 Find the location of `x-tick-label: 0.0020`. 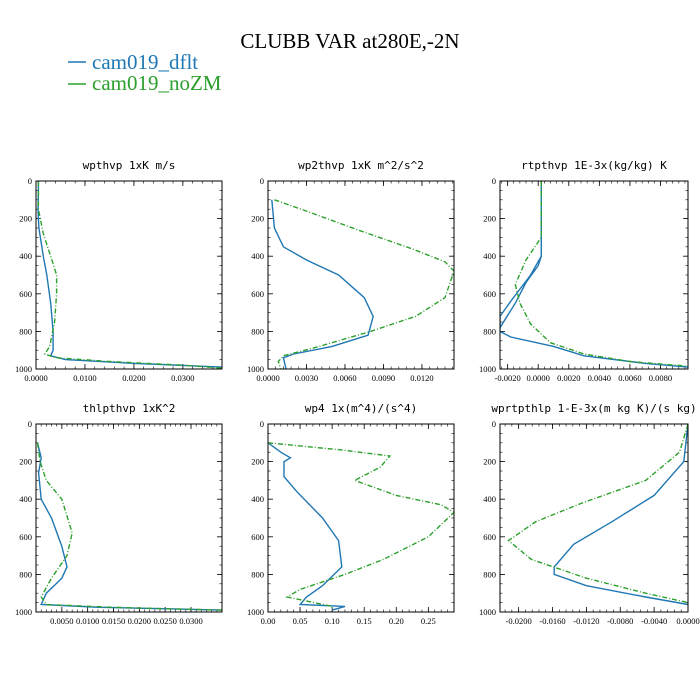

x-tick-label: 0.0020 is located at coordinates (568, 378).